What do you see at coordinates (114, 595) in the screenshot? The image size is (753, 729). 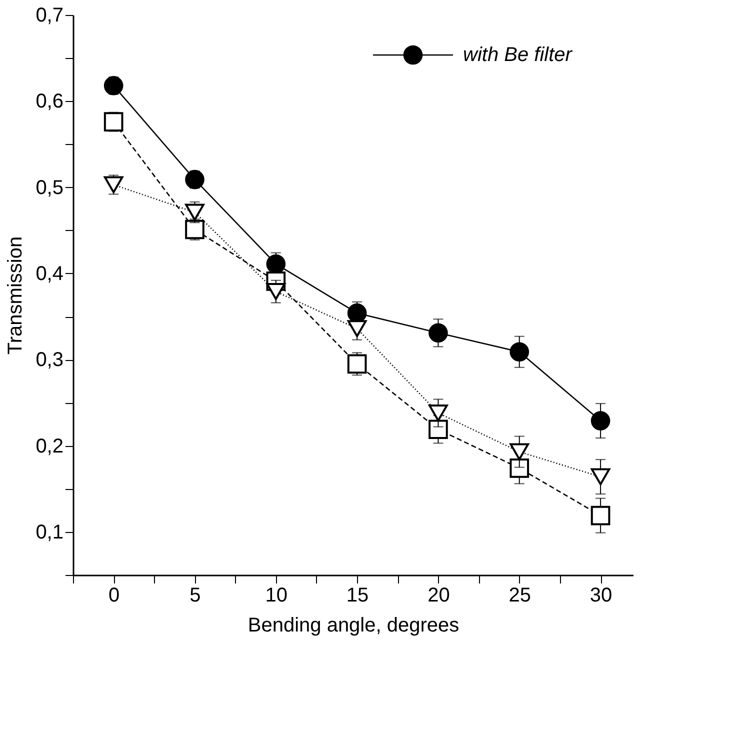 I see `x-tick-label: 0` at bounding box center [114, 595].